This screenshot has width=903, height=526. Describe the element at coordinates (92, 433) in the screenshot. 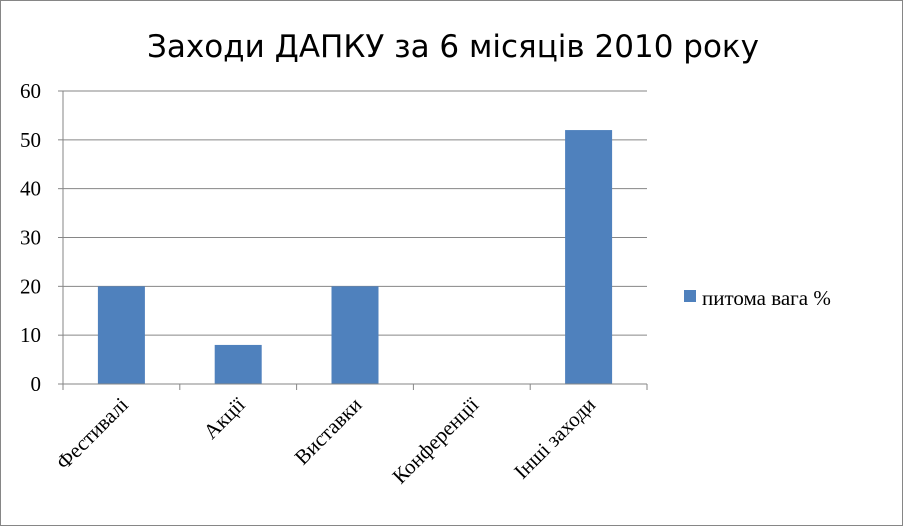

I see `x-tick-label: Фестивалі` at that location.